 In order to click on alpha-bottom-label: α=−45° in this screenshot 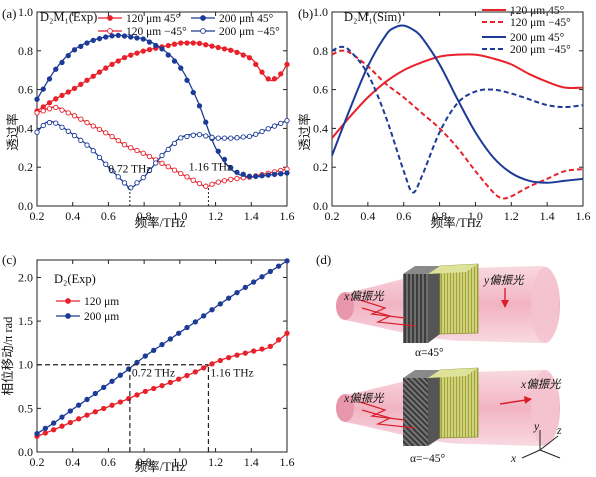, I will do `click(427, 459)`.